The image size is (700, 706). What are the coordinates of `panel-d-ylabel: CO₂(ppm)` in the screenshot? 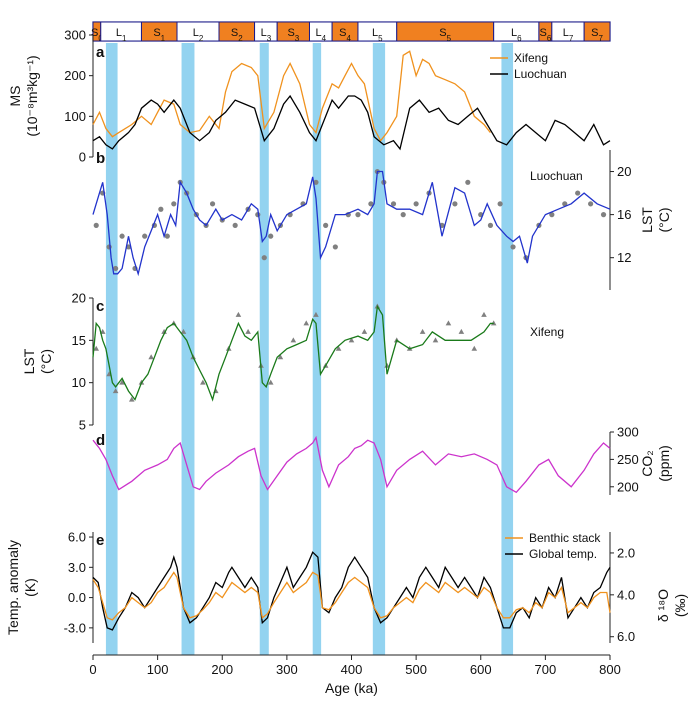 It's located at (655, 463).